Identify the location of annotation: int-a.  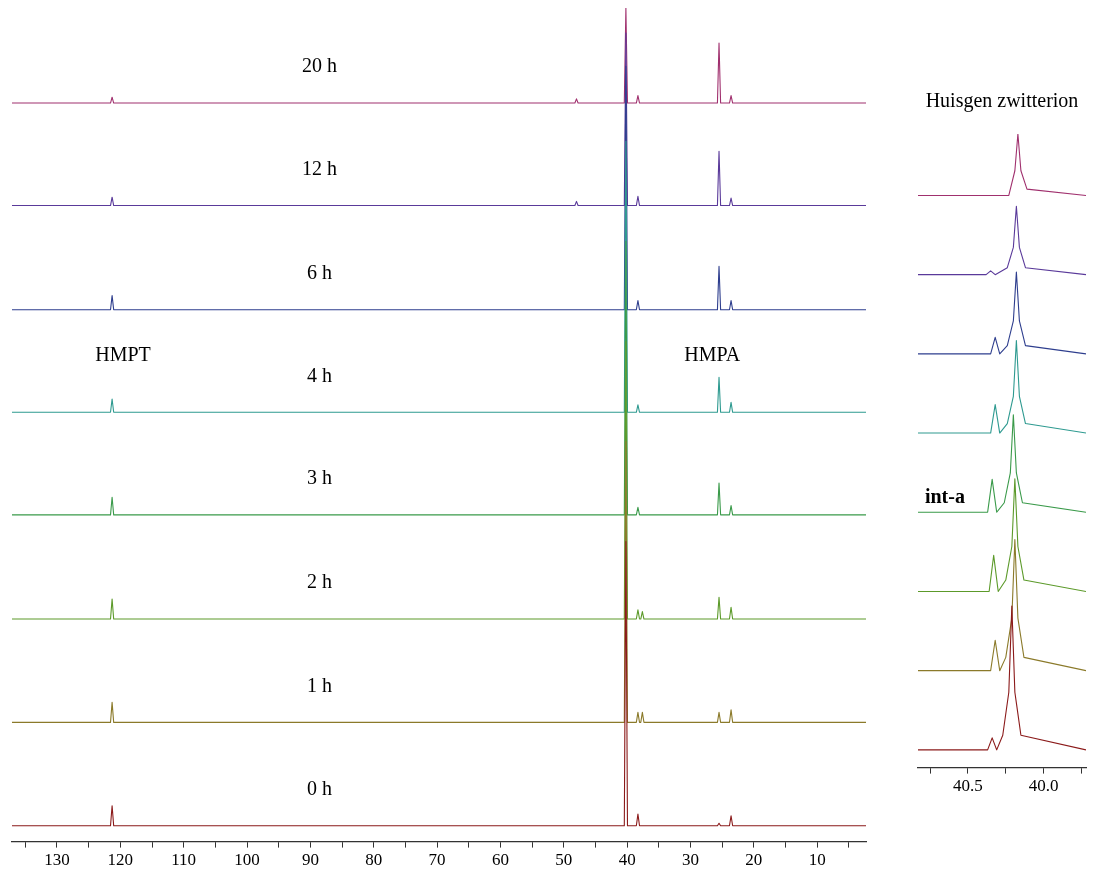
(944, 496).